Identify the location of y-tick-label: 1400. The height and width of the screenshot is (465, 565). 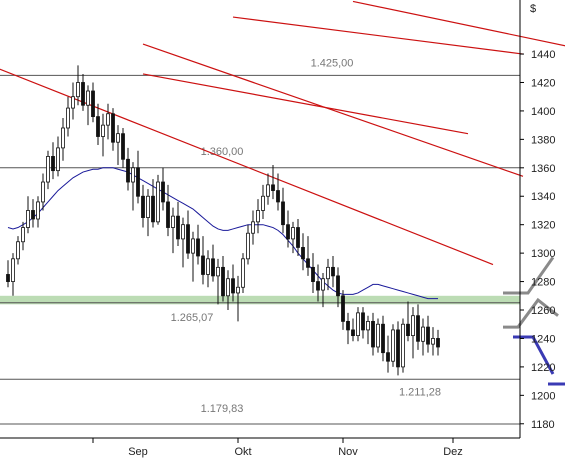
(543, 112).